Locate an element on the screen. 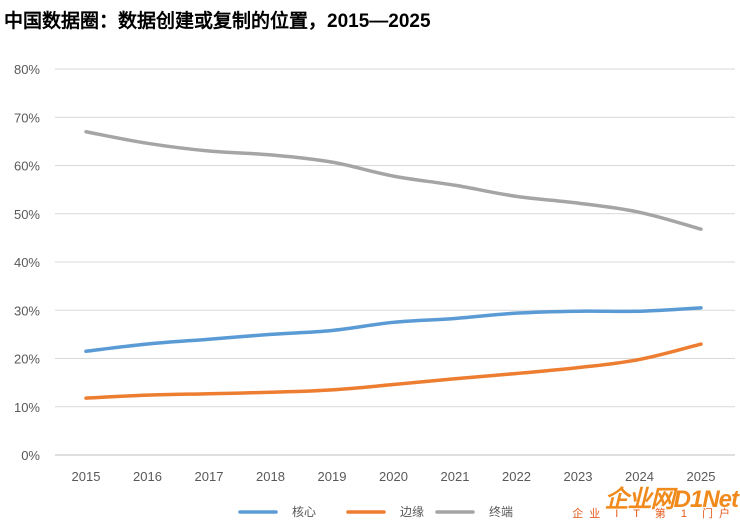 The height and width of the screenshot is (523, 740). legend-label: 边缘 is located at coordinates (412, 512).